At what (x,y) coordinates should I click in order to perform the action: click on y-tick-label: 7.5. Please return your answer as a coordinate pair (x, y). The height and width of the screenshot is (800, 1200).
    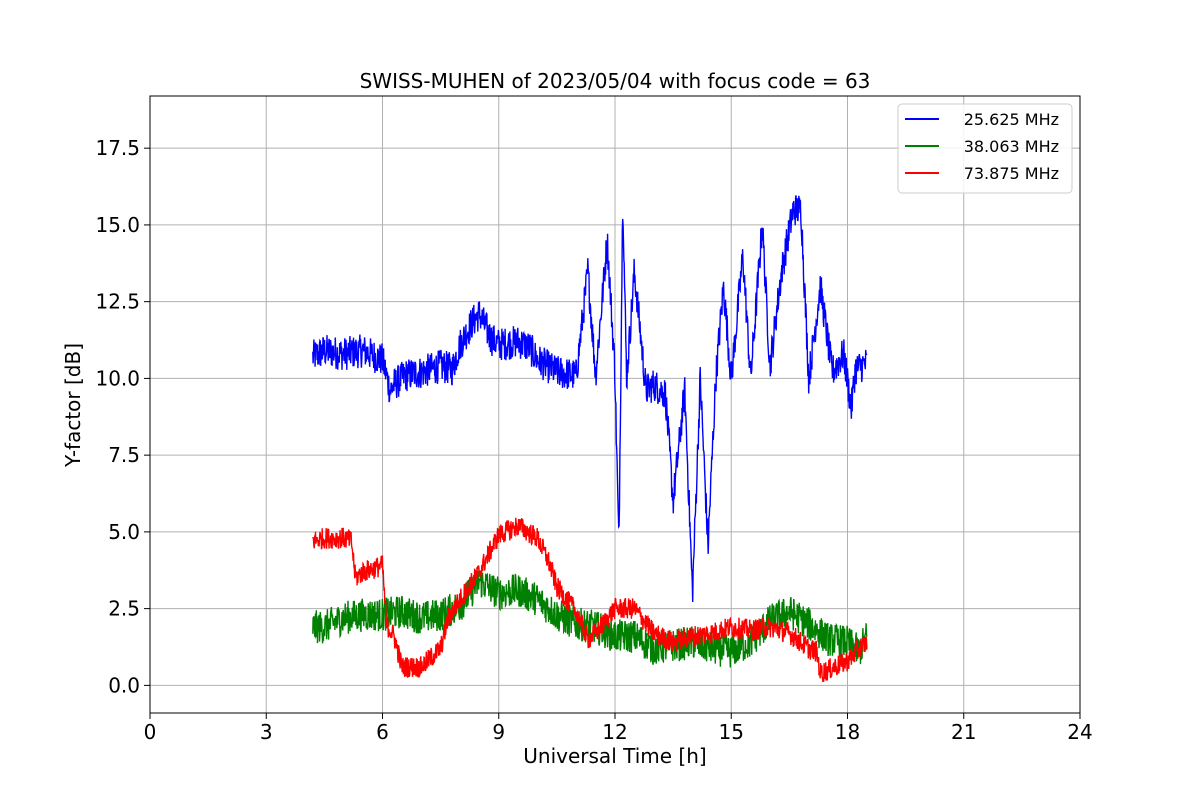
    Looking at the image, I should click on (124, 455).